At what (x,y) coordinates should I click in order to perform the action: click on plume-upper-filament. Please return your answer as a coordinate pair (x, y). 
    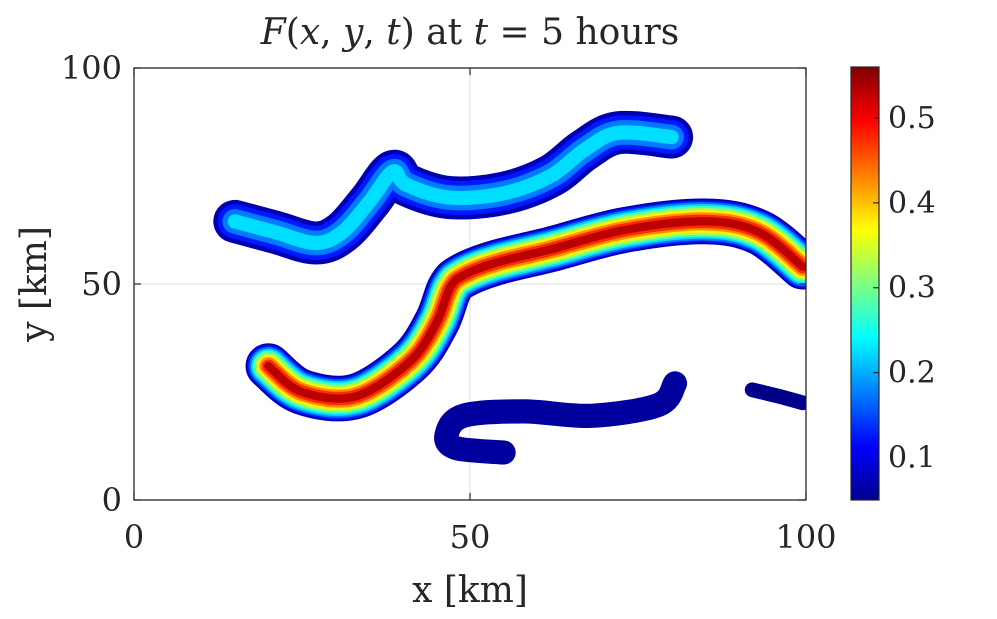
    Looking at the image, I should click on (453, 187).